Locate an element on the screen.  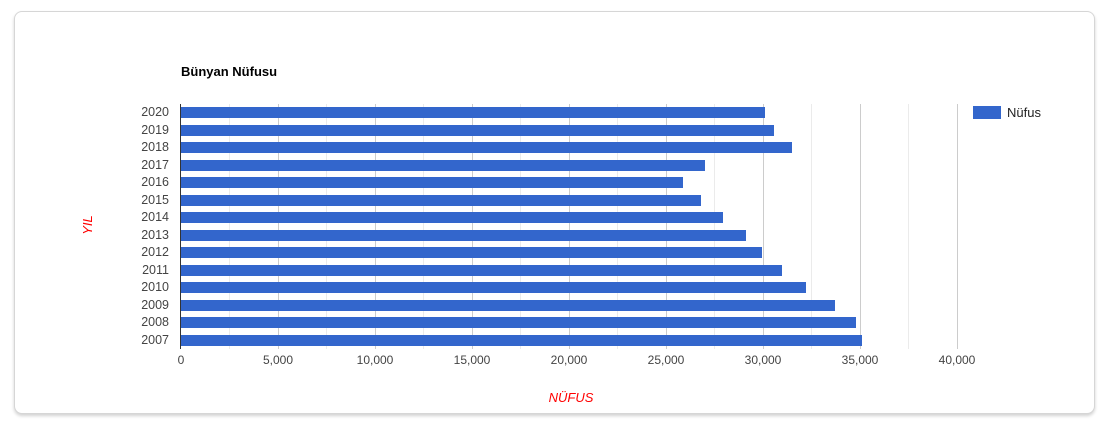
bar-2010 is located at coordinates (493, 288).